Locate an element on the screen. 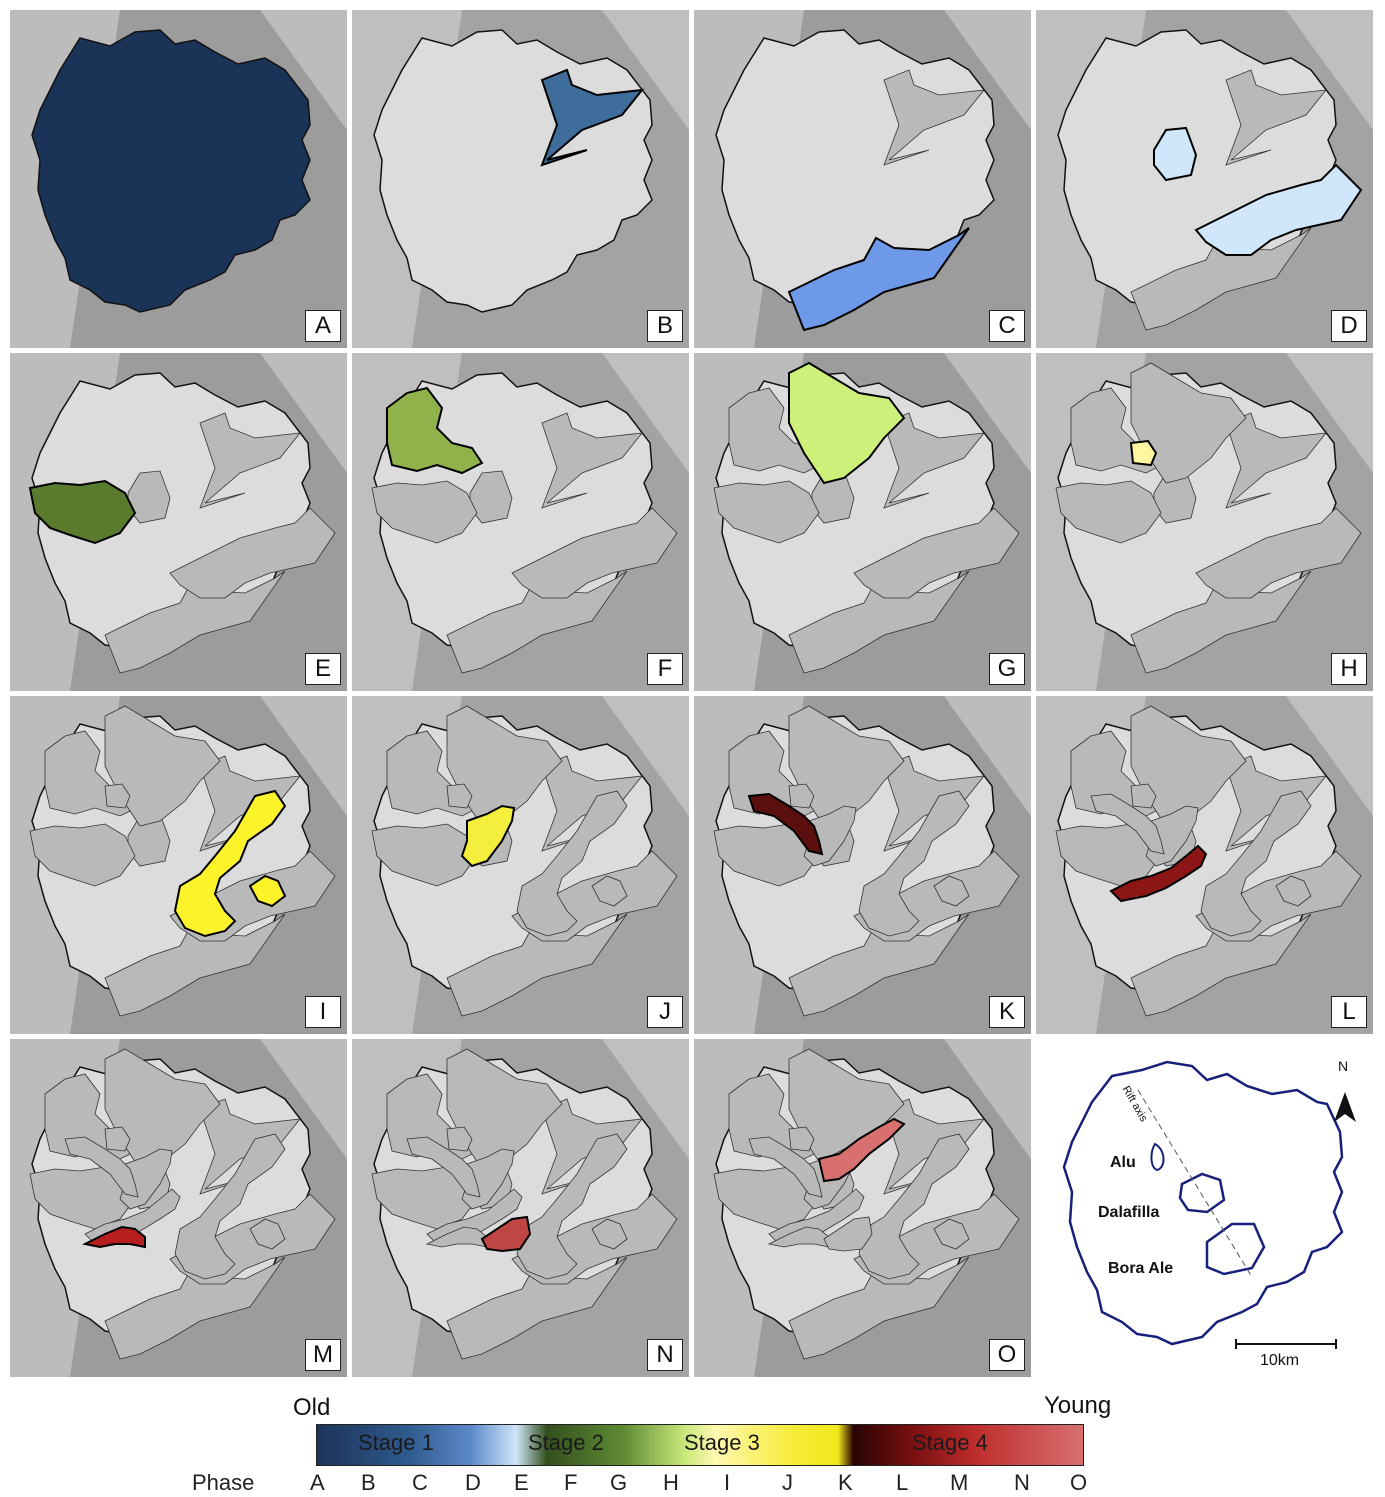  map-svg-e is located at coordinates (178, 522).